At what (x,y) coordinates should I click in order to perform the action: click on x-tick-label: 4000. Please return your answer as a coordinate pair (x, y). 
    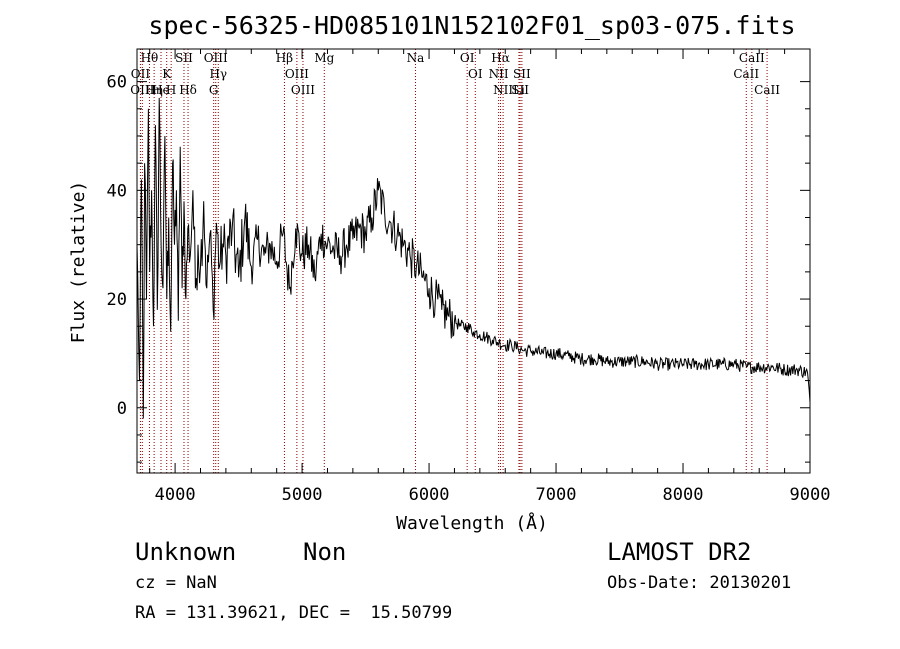
    Looking at the image, I should click on (175, 495).